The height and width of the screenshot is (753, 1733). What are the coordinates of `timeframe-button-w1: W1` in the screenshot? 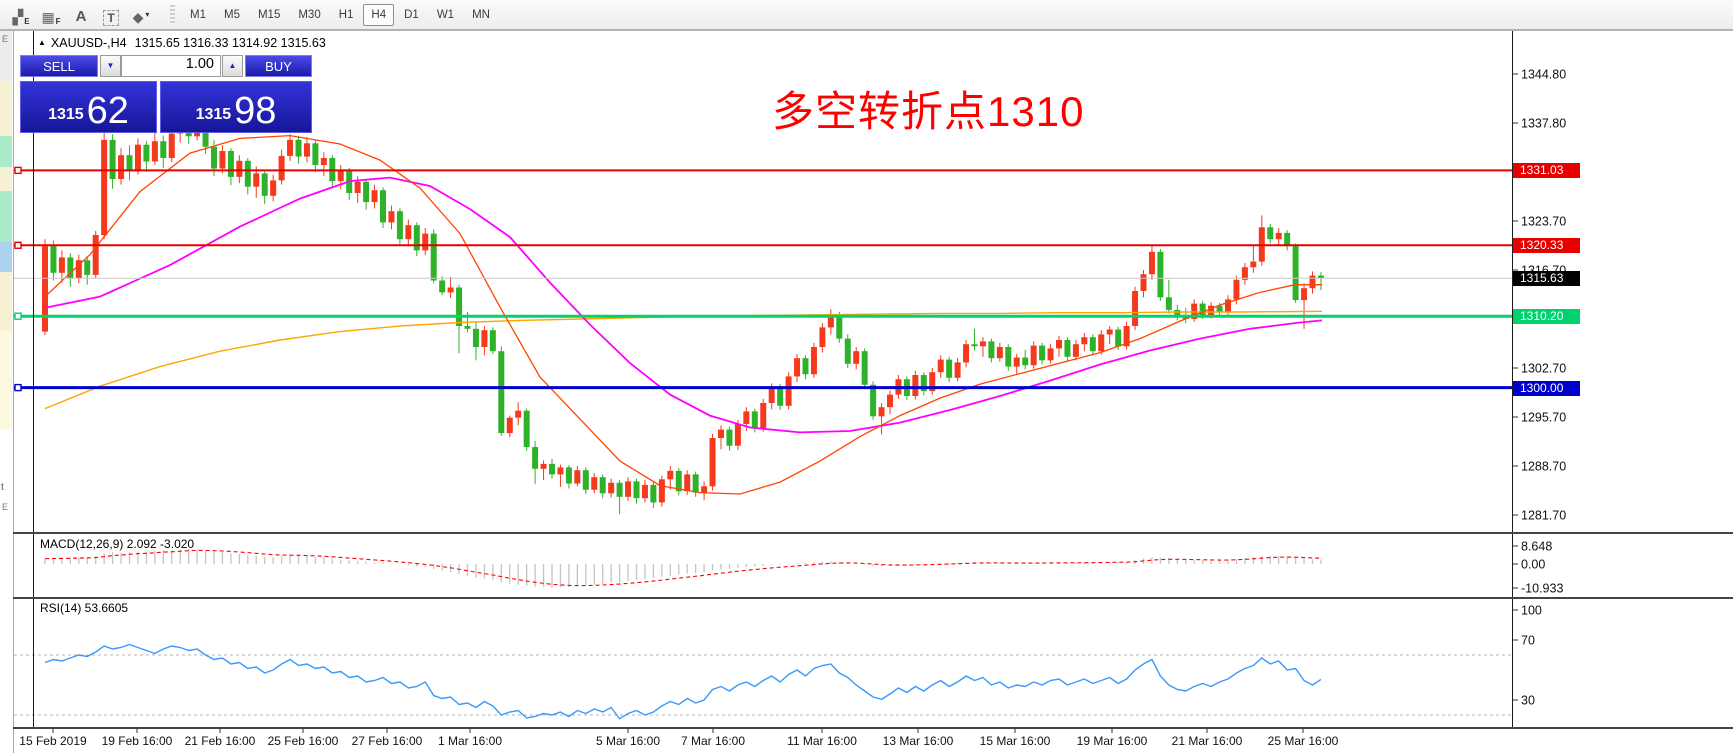 It's located at (445, 14).